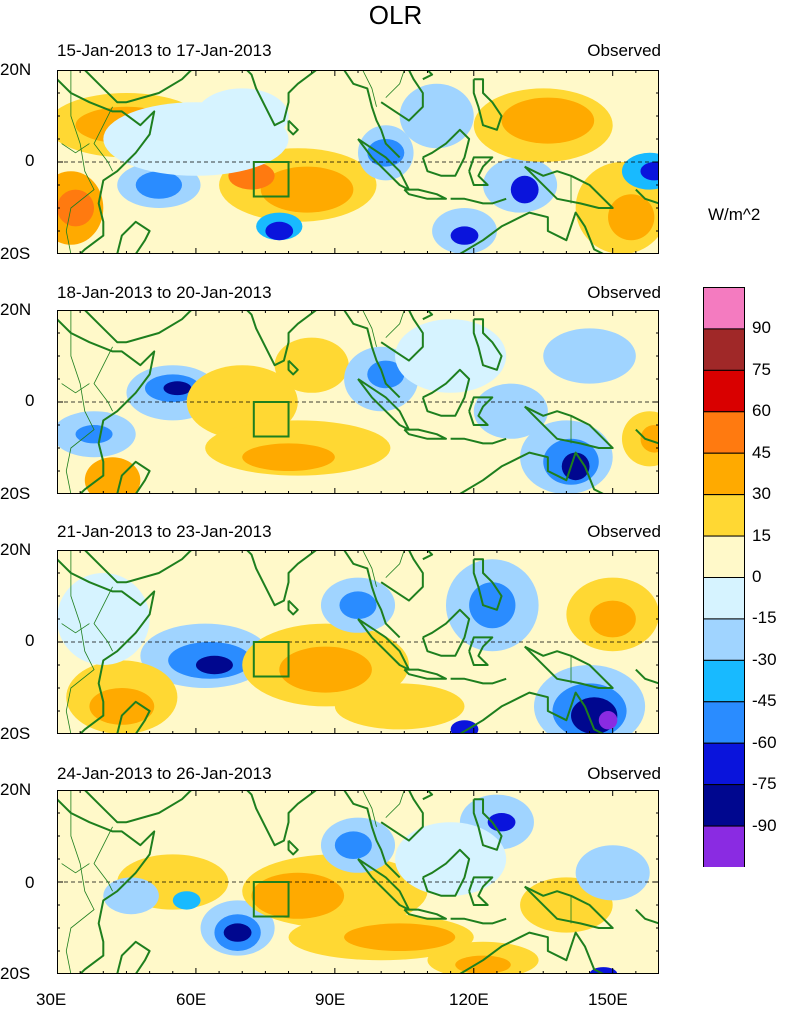  I want to click on colorbar-svg, so click(724, 577).